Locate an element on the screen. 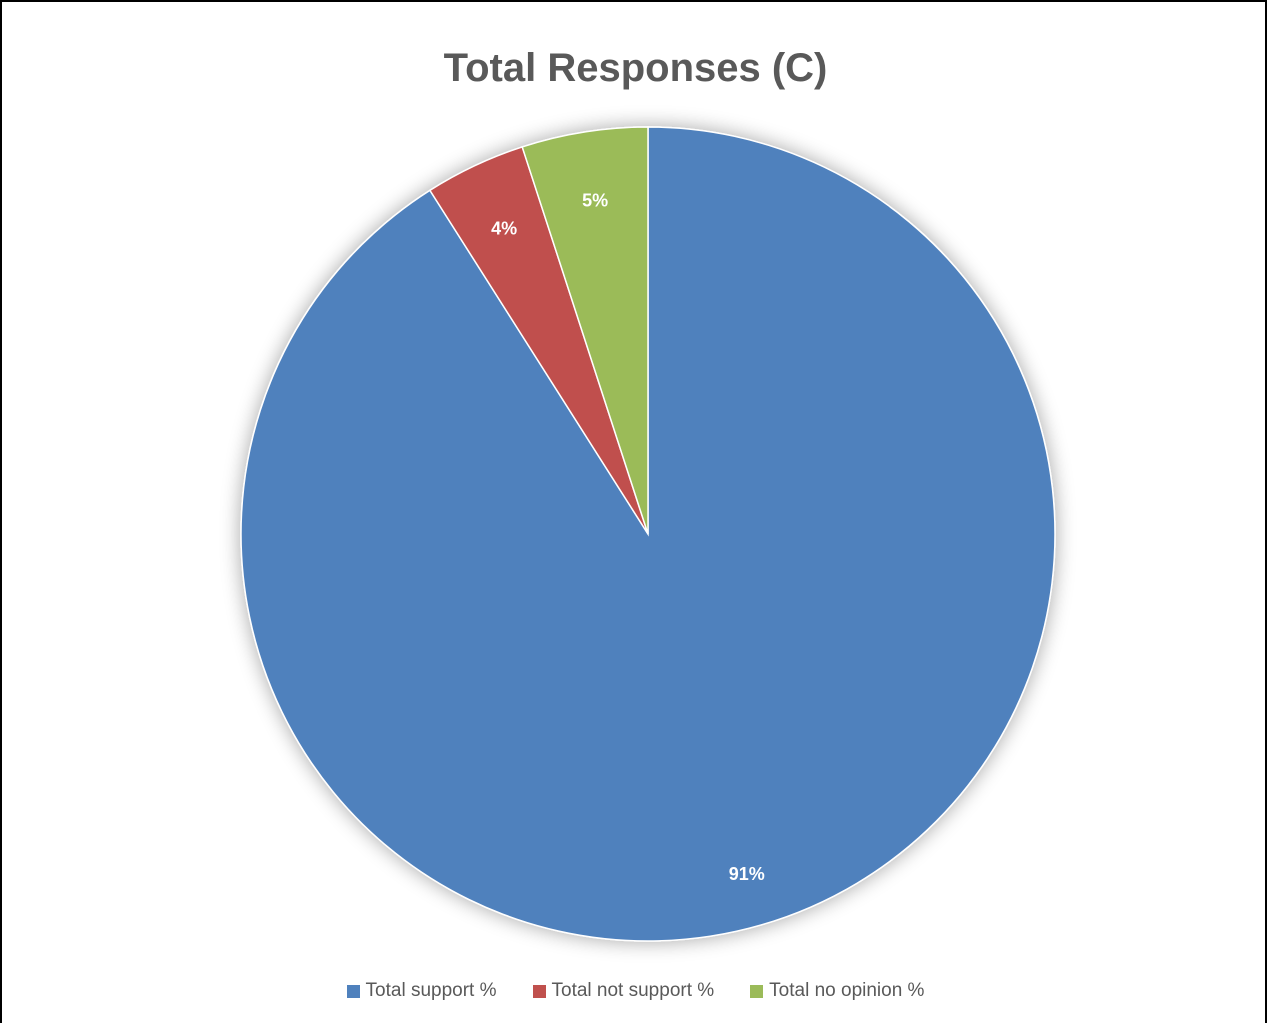  legend-item-not-support: Total not support % is located at coordinates (623, 991).